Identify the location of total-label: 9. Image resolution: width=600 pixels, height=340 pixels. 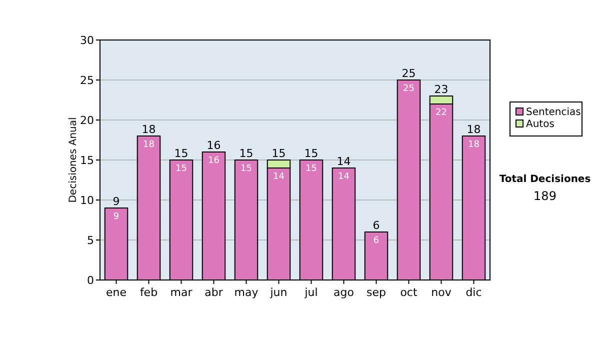
(116, 201).